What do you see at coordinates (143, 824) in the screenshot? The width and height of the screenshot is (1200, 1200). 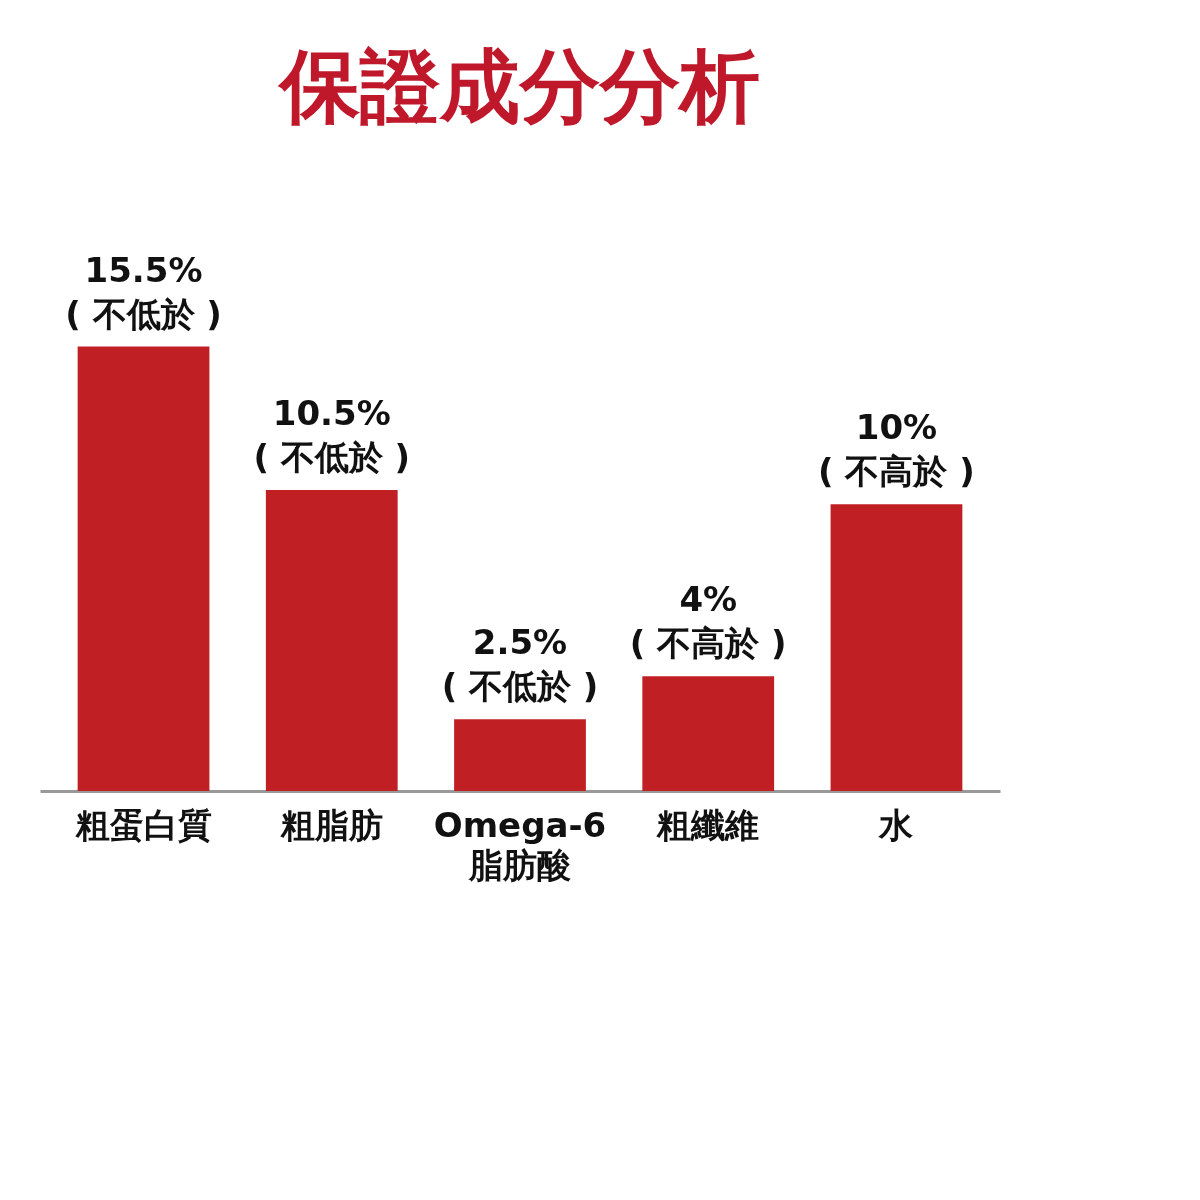 I see `x-tick-label: 粗蛋白質` at bounding box center [143, 824].